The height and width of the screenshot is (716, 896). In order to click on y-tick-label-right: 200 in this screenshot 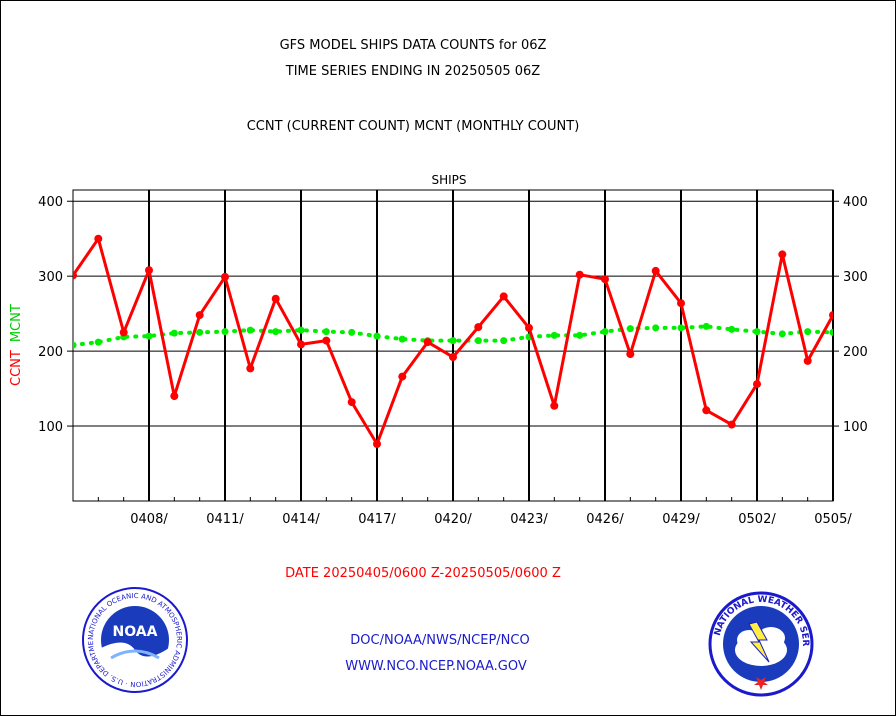, I will do `click(855, 352)`.